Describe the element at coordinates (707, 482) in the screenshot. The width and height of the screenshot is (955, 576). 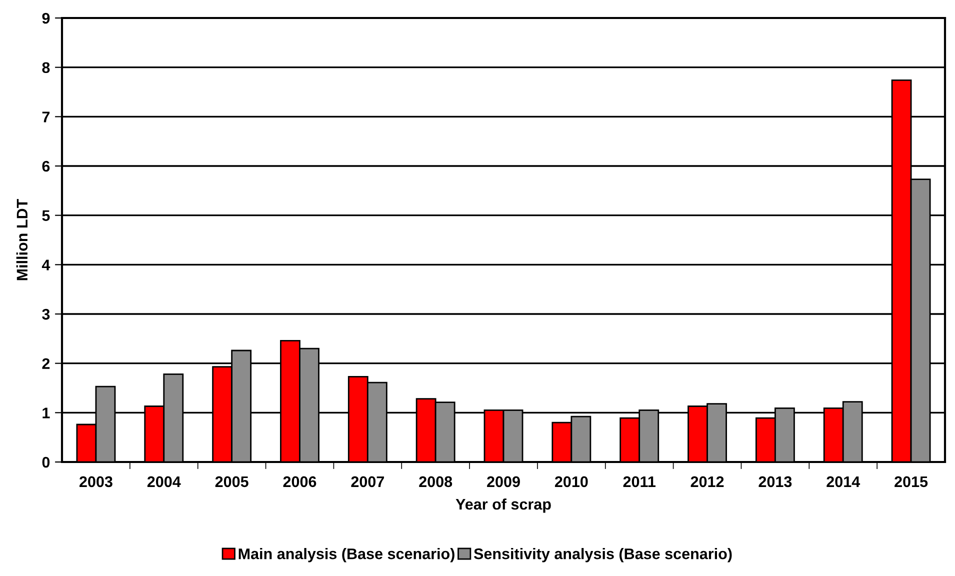
I see `x-tick-label: 2012` at that location.